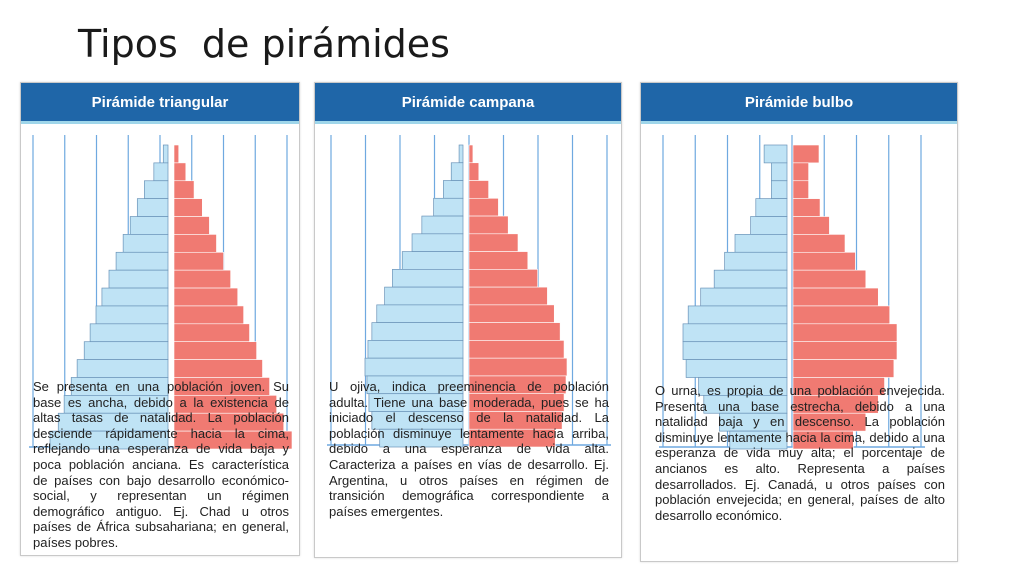  I want to click on pyramid-chart-bulbo, so click(792, 292).